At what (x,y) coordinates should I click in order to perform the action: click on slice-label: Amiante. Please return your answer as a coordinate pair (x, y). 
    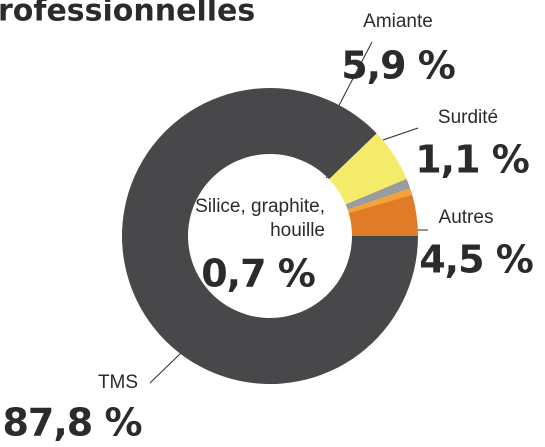
    Looking at the image, I should click on (398, 21).